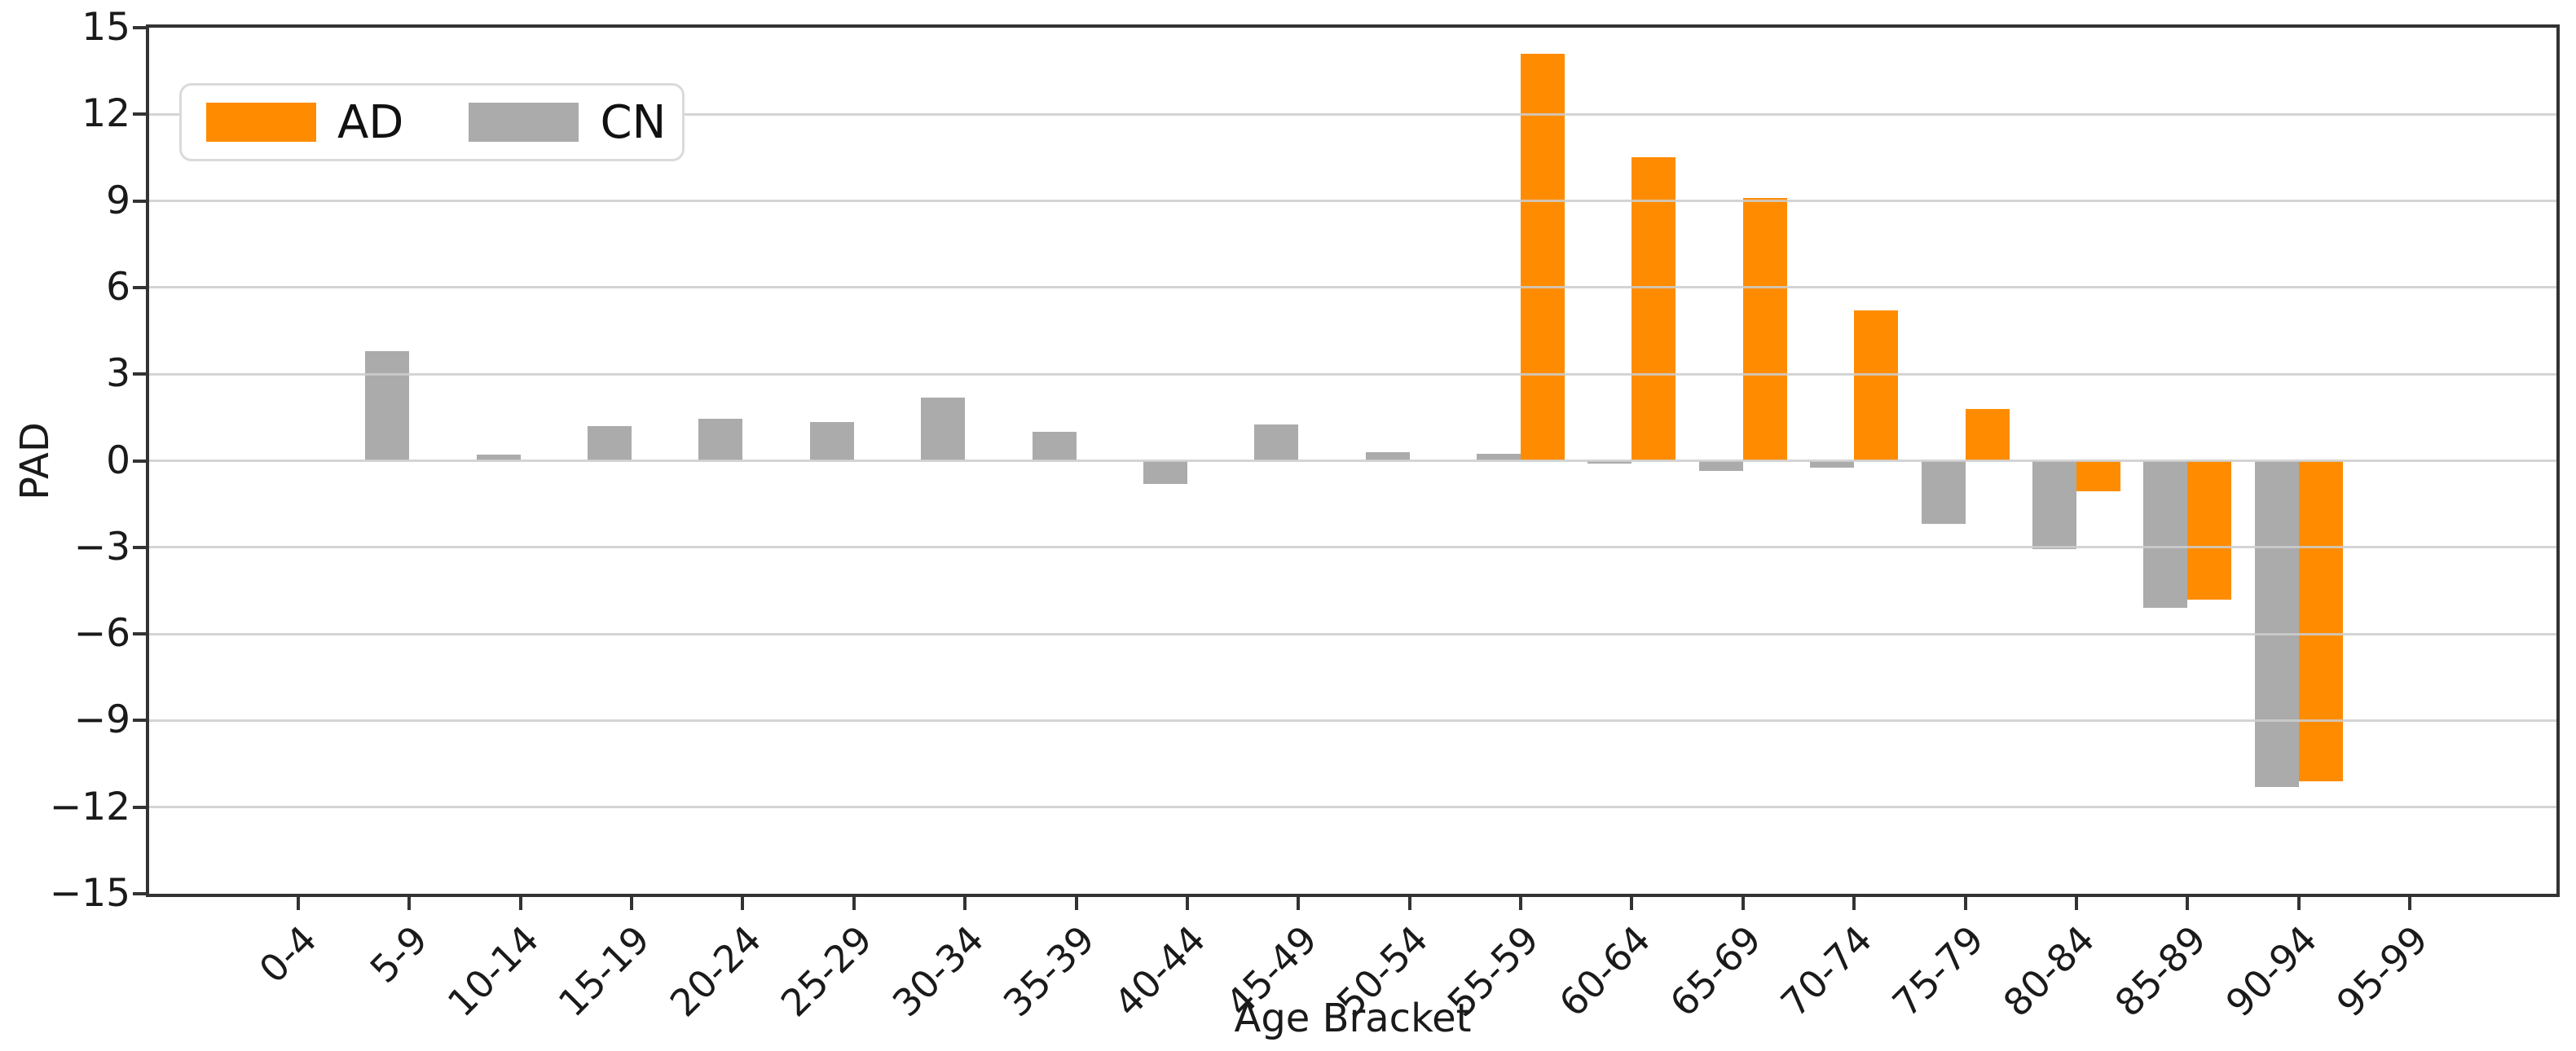 The width and height of the screenshot is (2576, 1051). Describe the element at coordinates (261, 122) in the screenshot. I see `legend-swatch-ad-icon` at that location.